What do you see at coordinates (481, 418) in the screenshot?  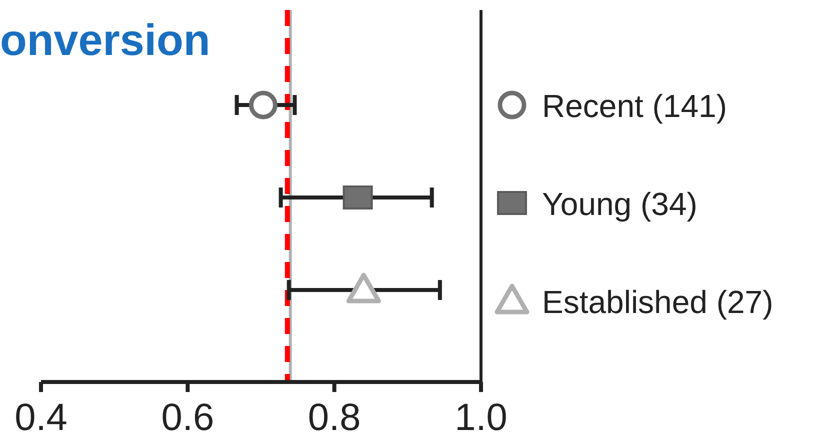 I see `x-tick-label: 1.0` at bounding box center [481, 418].